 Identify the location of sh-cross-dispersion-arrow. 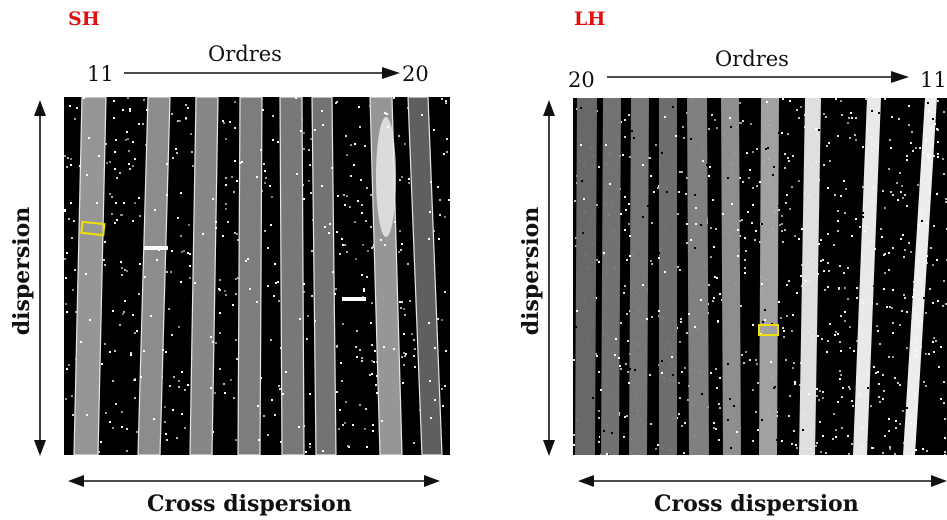
(254, 481).